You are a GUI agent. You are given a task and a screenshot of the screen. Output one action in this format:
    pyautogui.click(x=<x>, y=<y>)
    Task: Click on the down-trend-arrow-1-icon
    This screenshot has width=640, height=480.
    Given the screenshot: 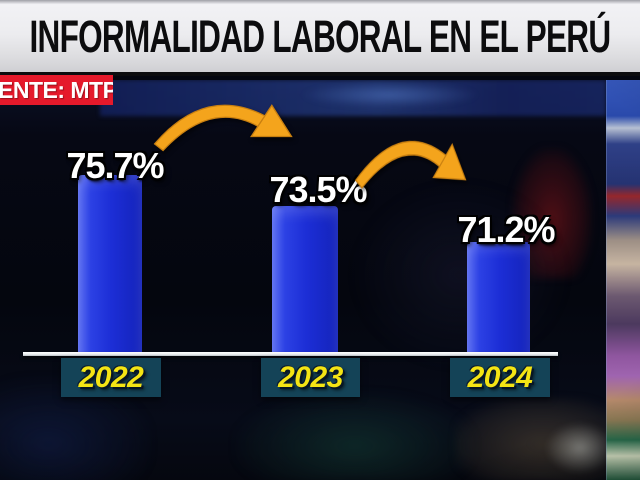 What is the action you would take?
    pyautogui.click(x=223, y=128)
    